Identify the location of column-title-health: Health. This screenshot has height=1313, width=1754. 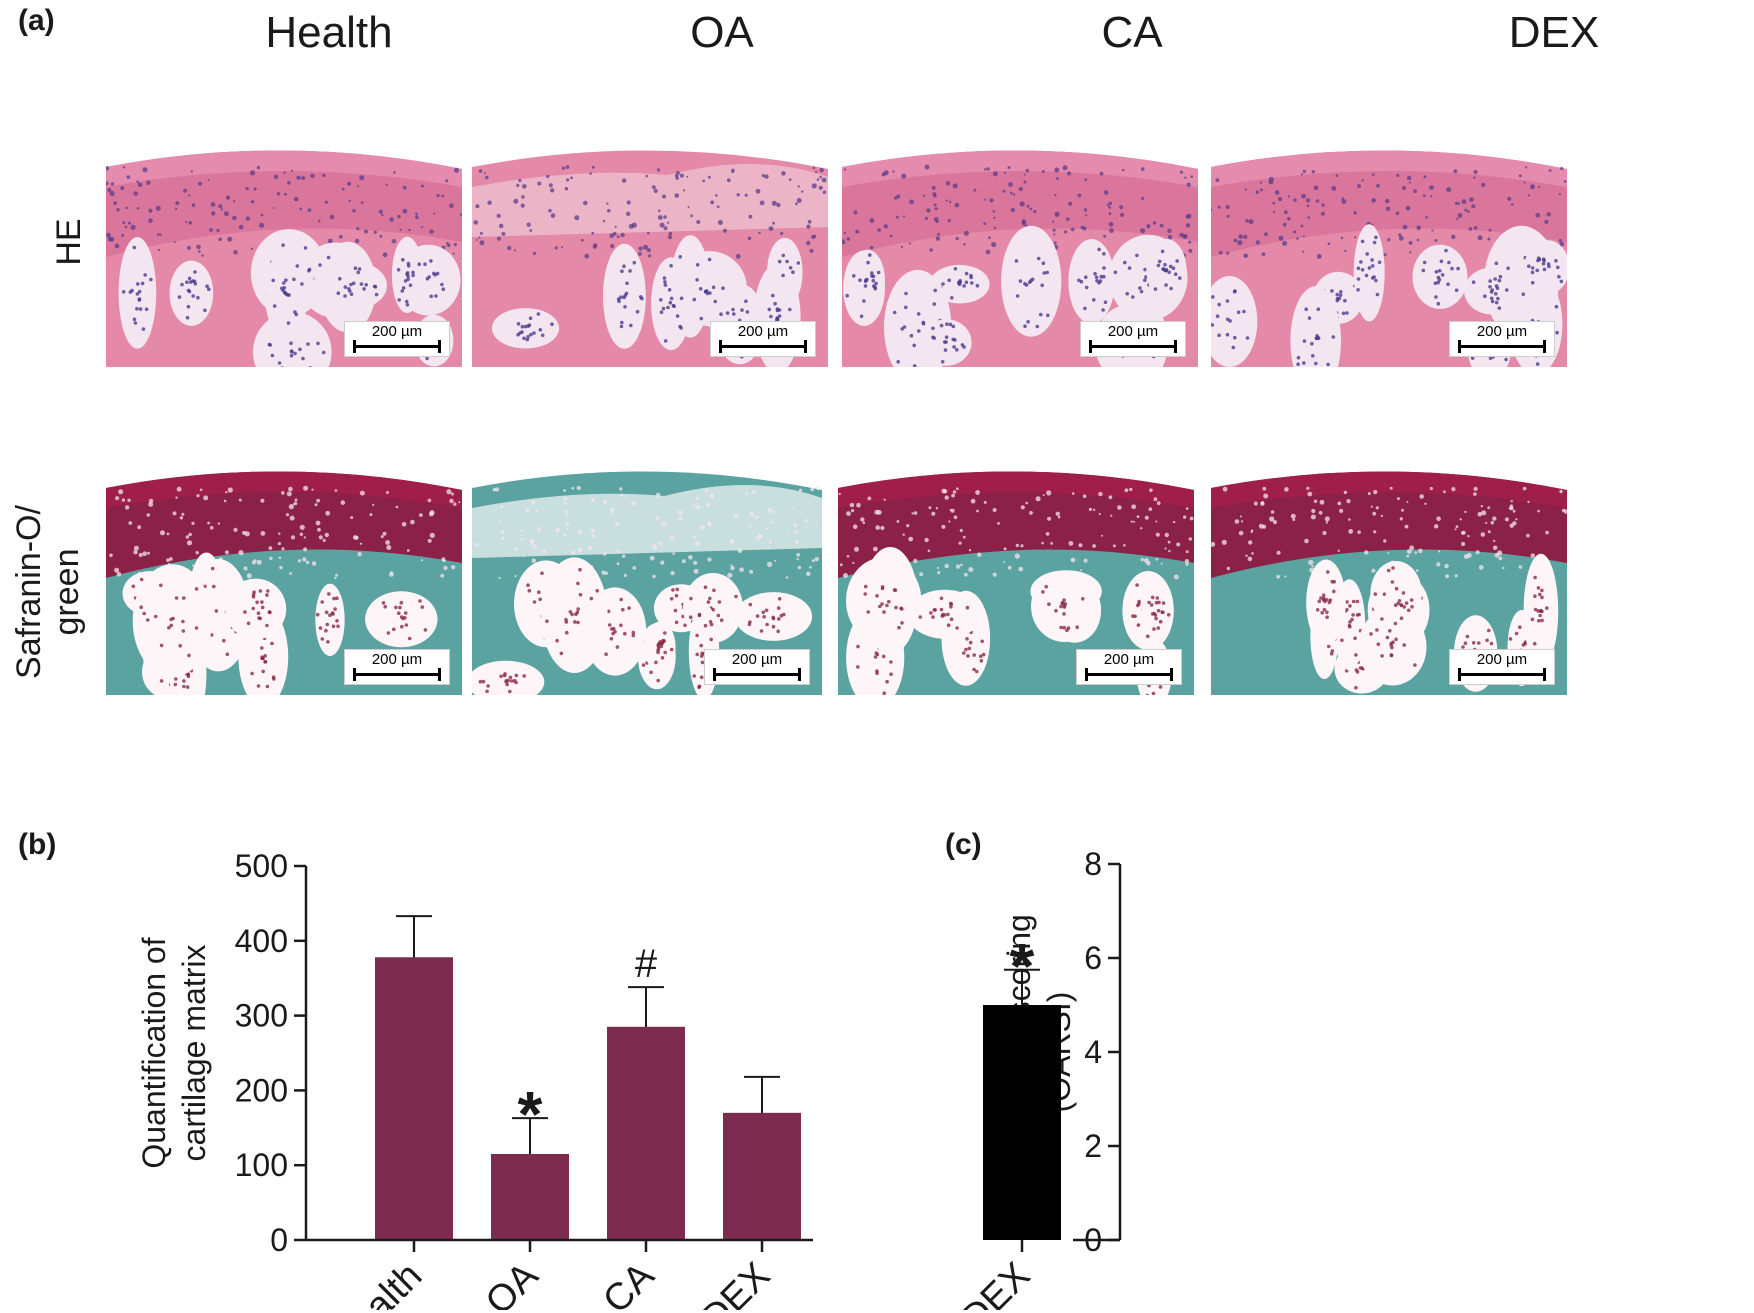
(329, 32).